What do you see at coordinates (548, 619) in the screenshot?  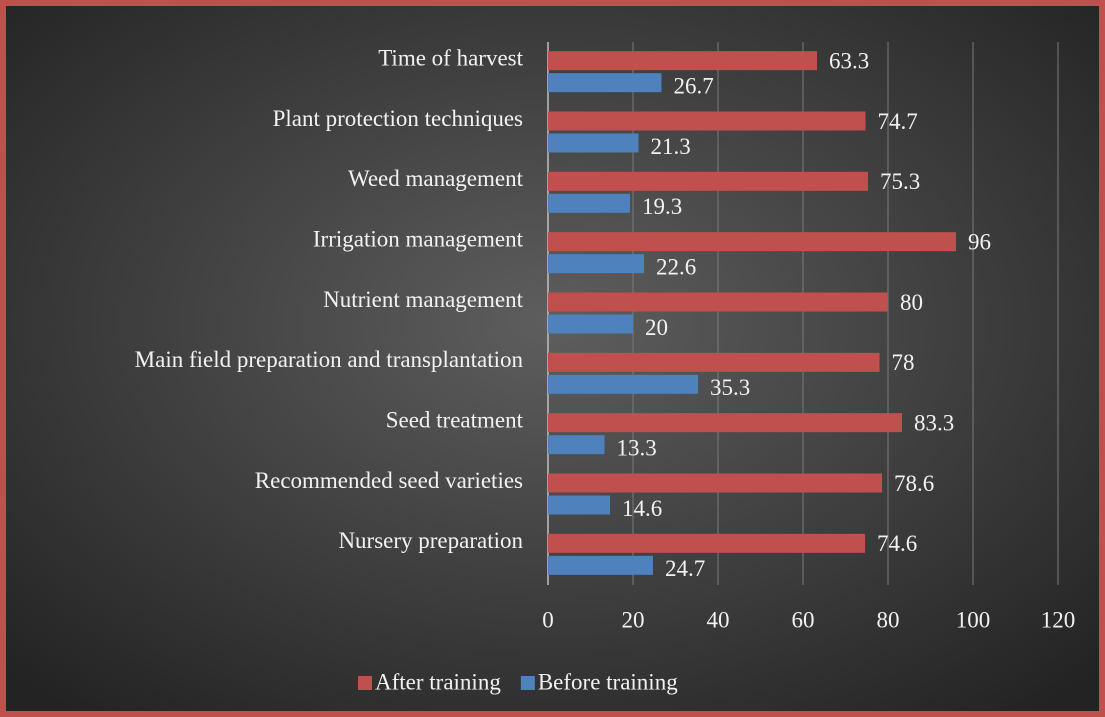 I see `x-tick-label: 0` at bounding box center [548, 619].